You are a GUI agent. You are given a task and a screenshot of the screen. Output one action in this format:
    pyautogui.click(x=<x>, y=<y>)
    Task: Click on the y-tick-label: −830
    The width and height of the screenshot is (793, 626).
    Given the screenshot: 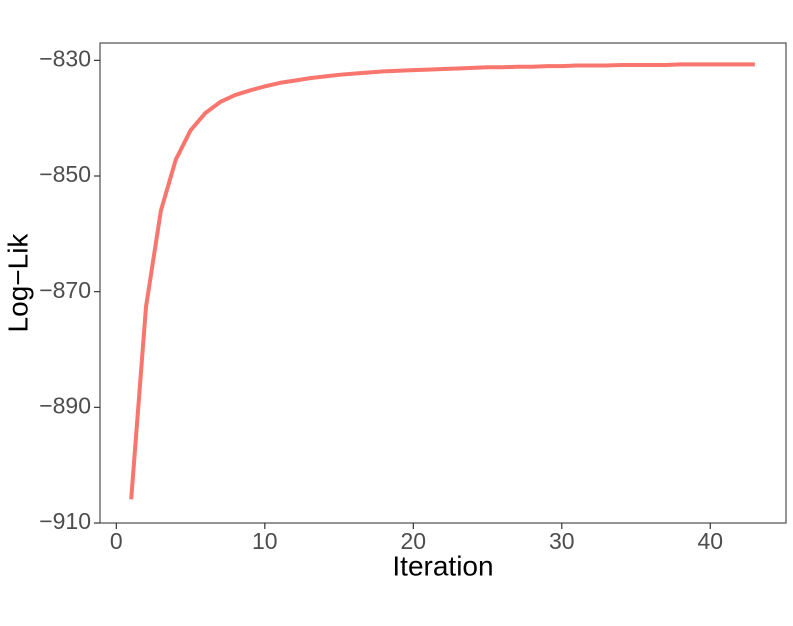 What is the action you would take?
    pyautogui.click(x=65, y=58)
    